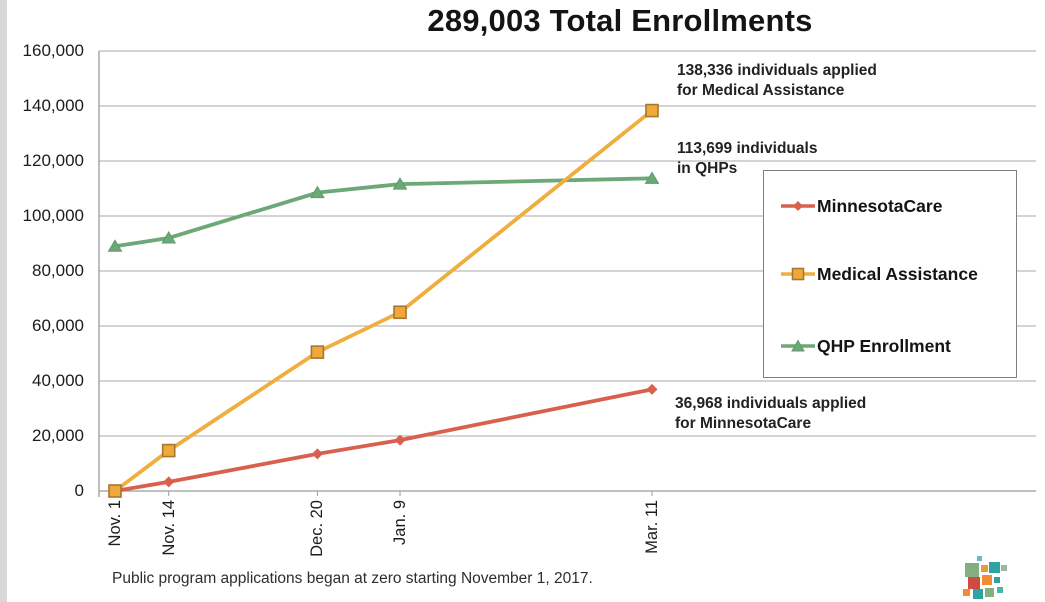 This screenshot has width=1045, height=602. I want to click on x-axis-tick-label: Nov. 14, so click(168, 528).